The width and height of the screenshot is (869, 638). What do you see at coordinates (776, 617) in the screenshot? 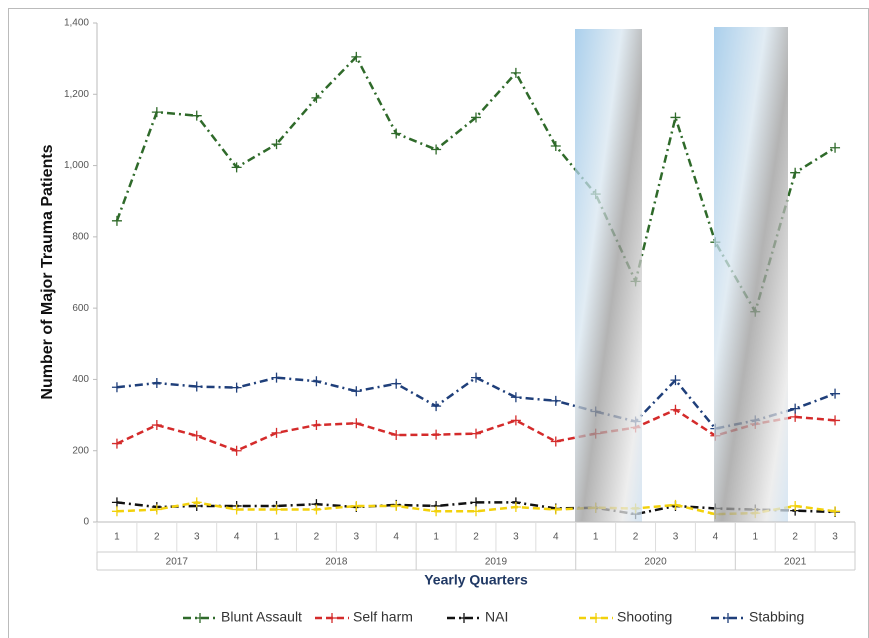
I see `legend-label: Stabbing` at bounding box center [776, 617].